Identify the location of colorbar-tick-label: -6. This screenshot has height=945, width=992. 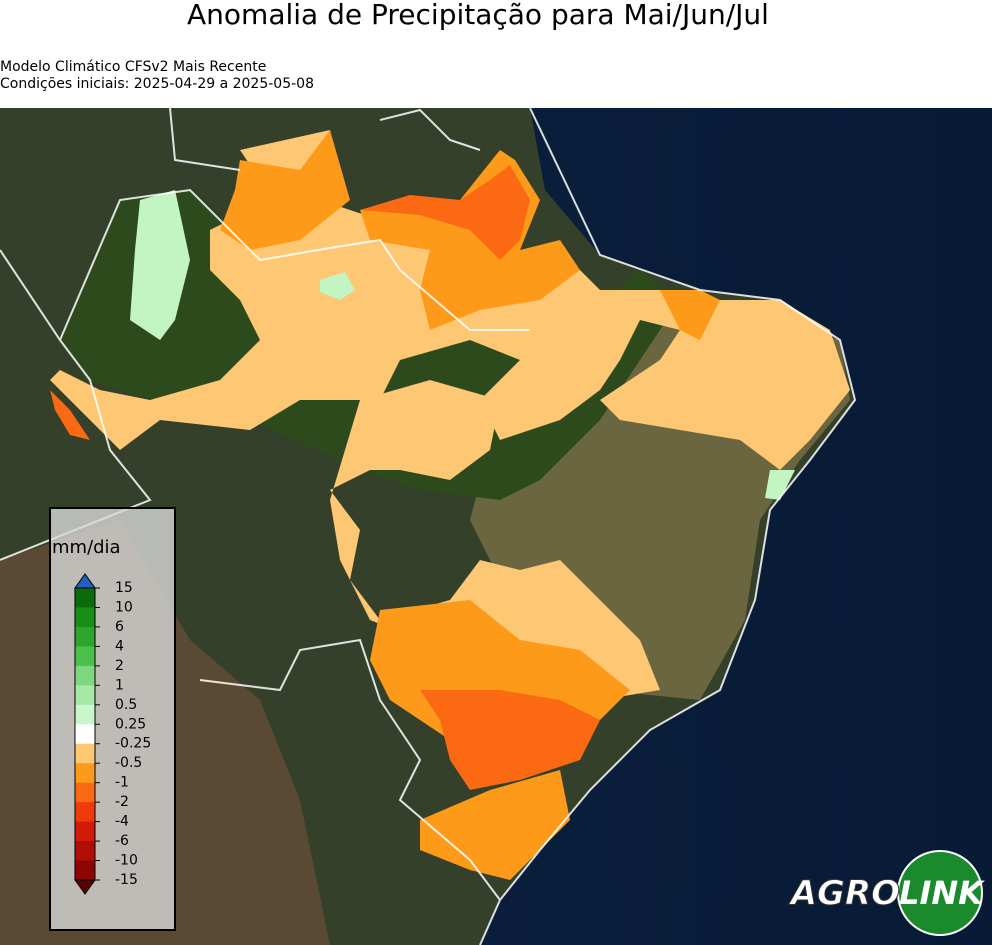
(122, 841).